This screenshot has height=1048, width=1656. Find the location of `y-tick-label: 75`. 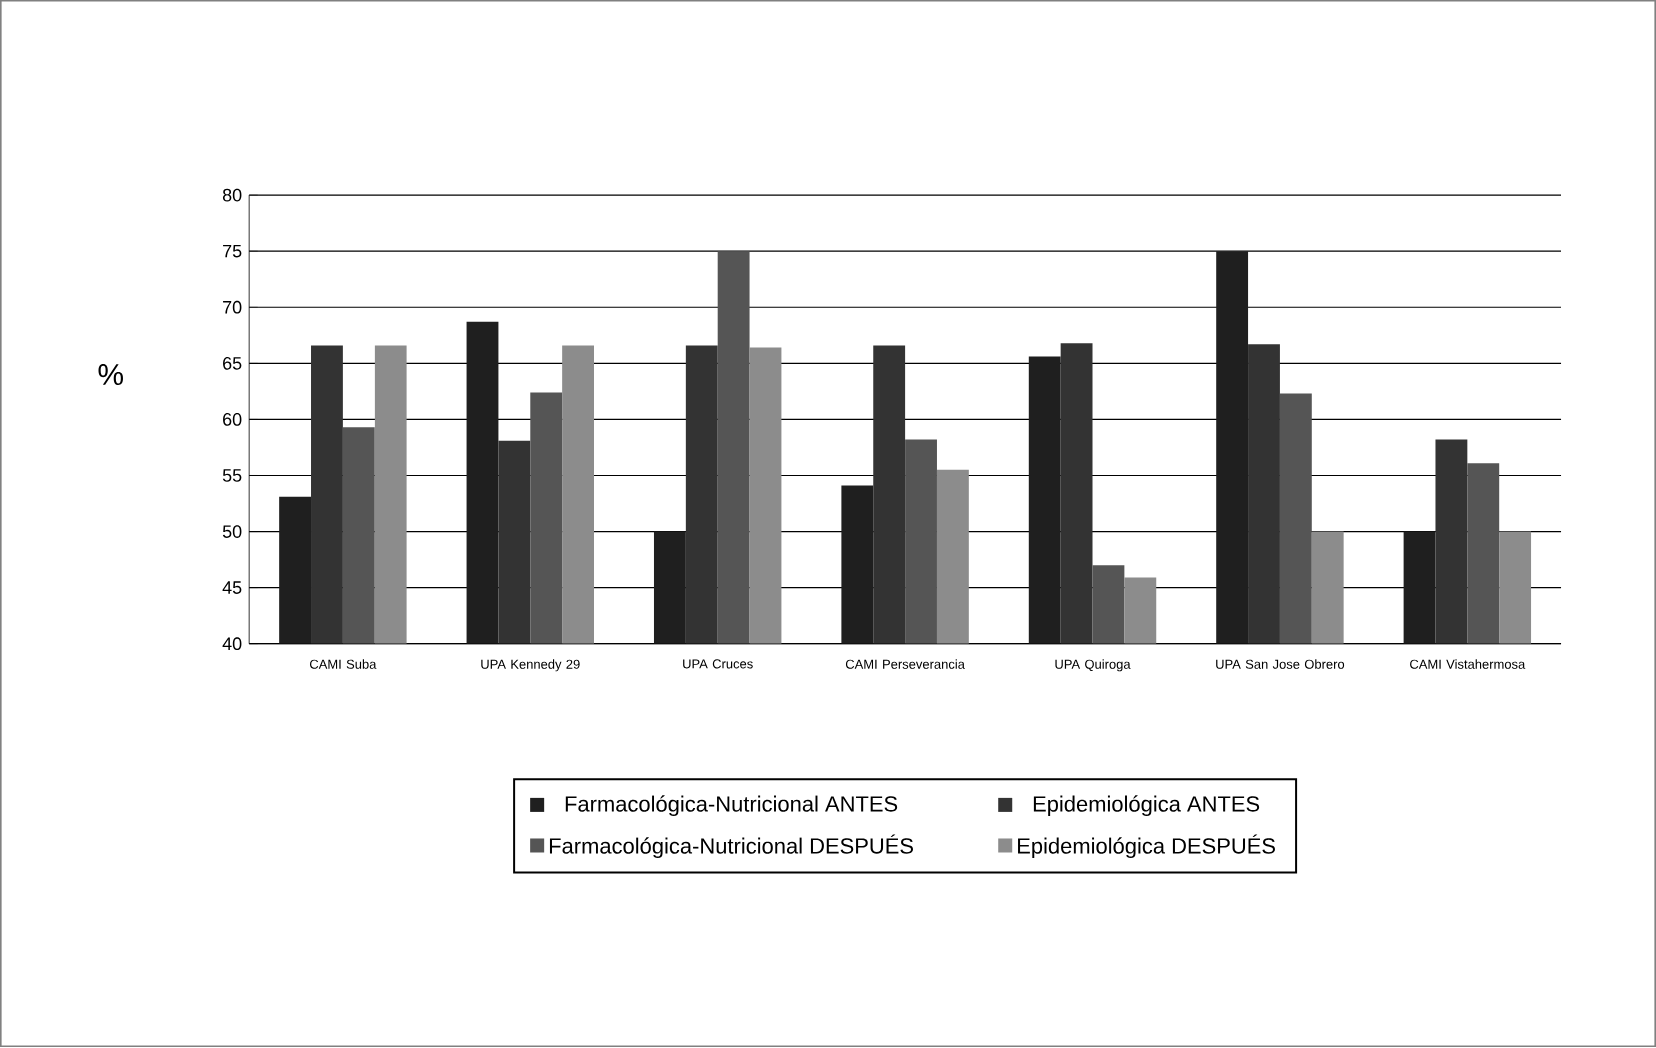

y-tick-label: 75 is located at coordinates (232, 251).